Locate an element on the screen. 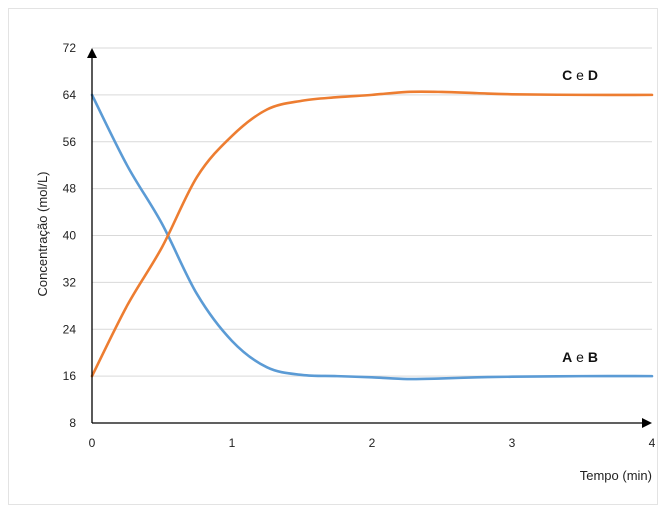  y-tick-label: 40 is located at coordinates (70, 236).